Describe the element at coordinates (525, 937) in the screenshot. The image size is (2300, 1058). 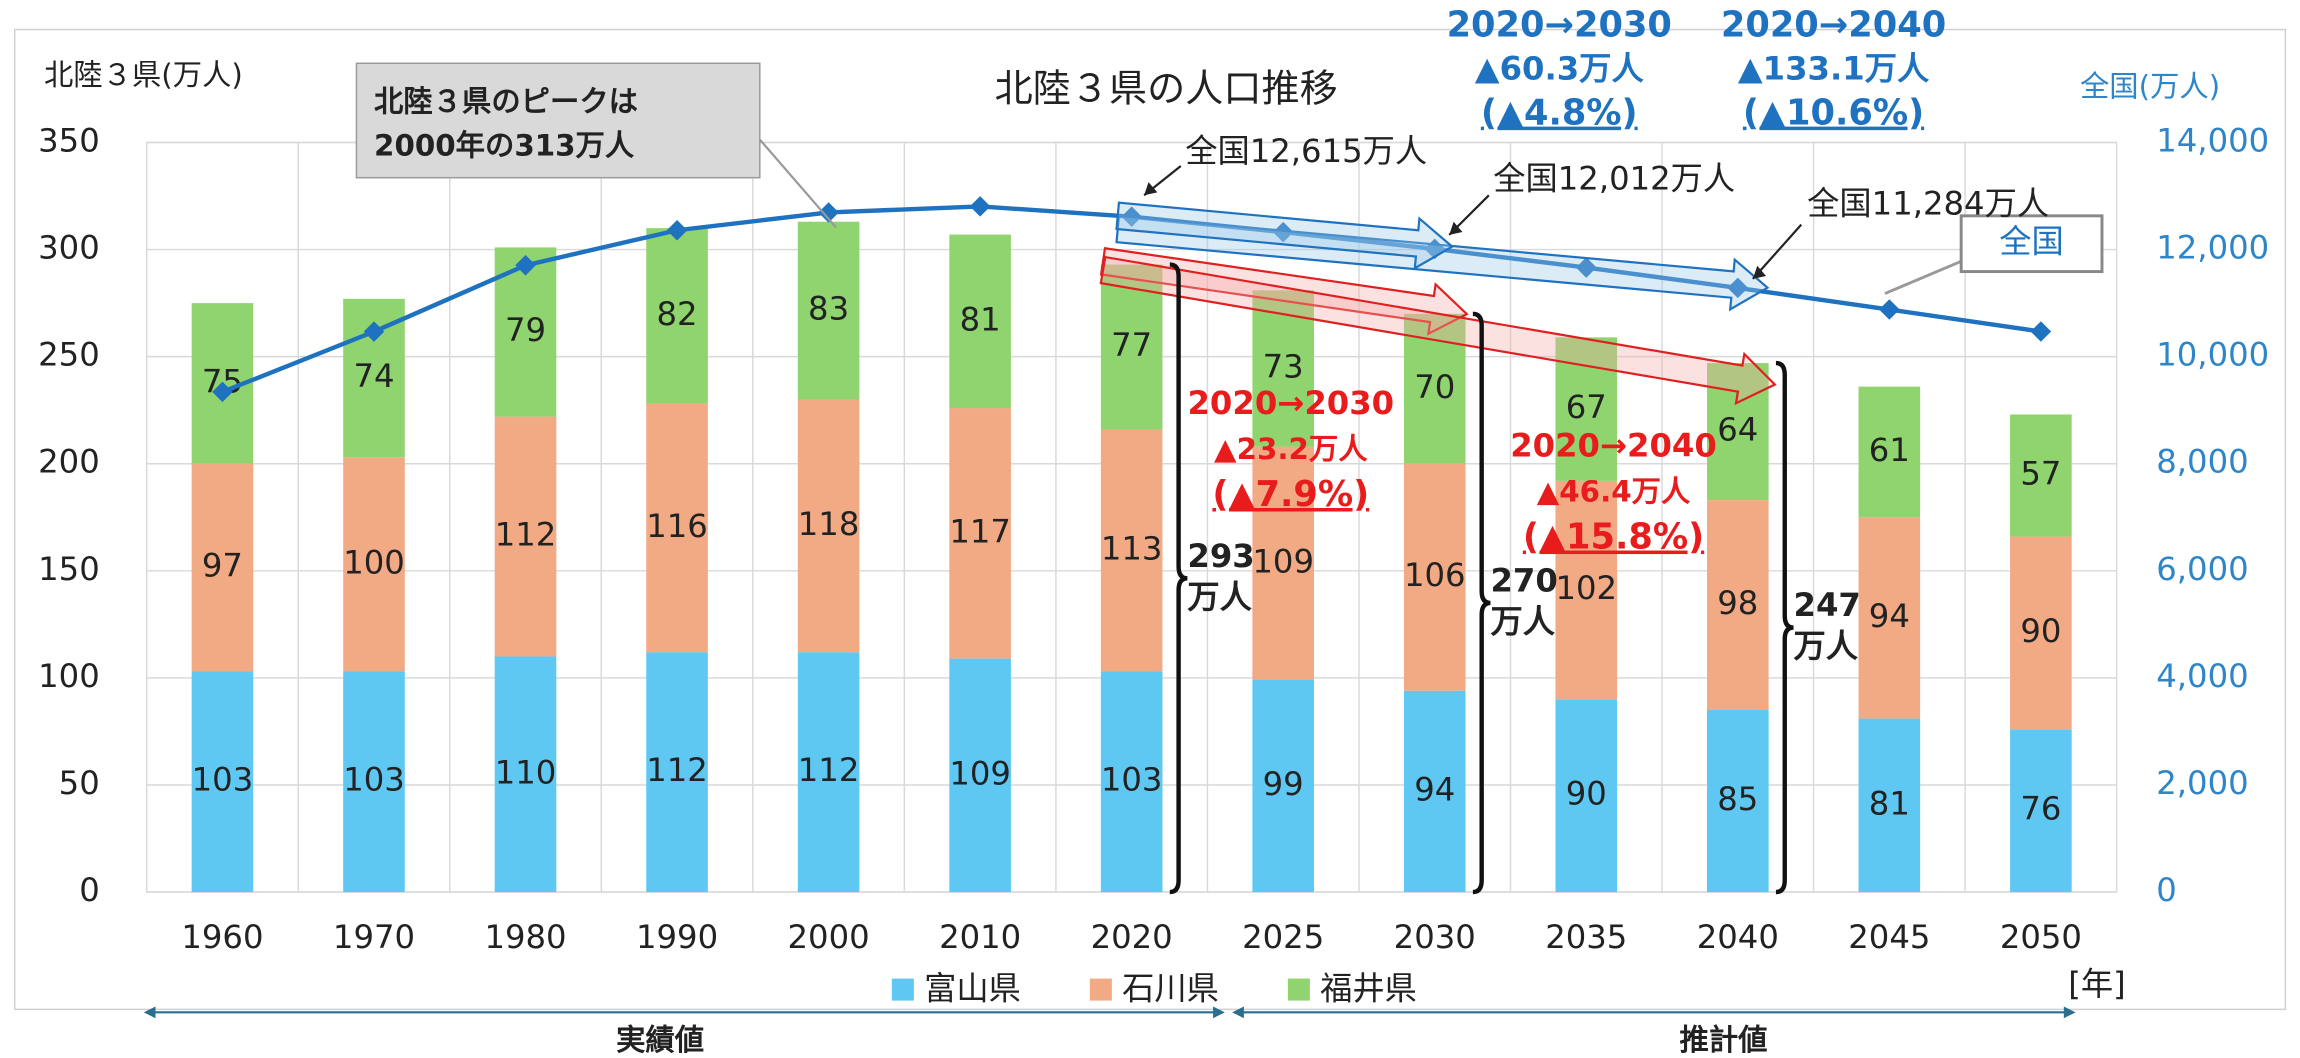
I see `x-tick-label: 1980` at that location.